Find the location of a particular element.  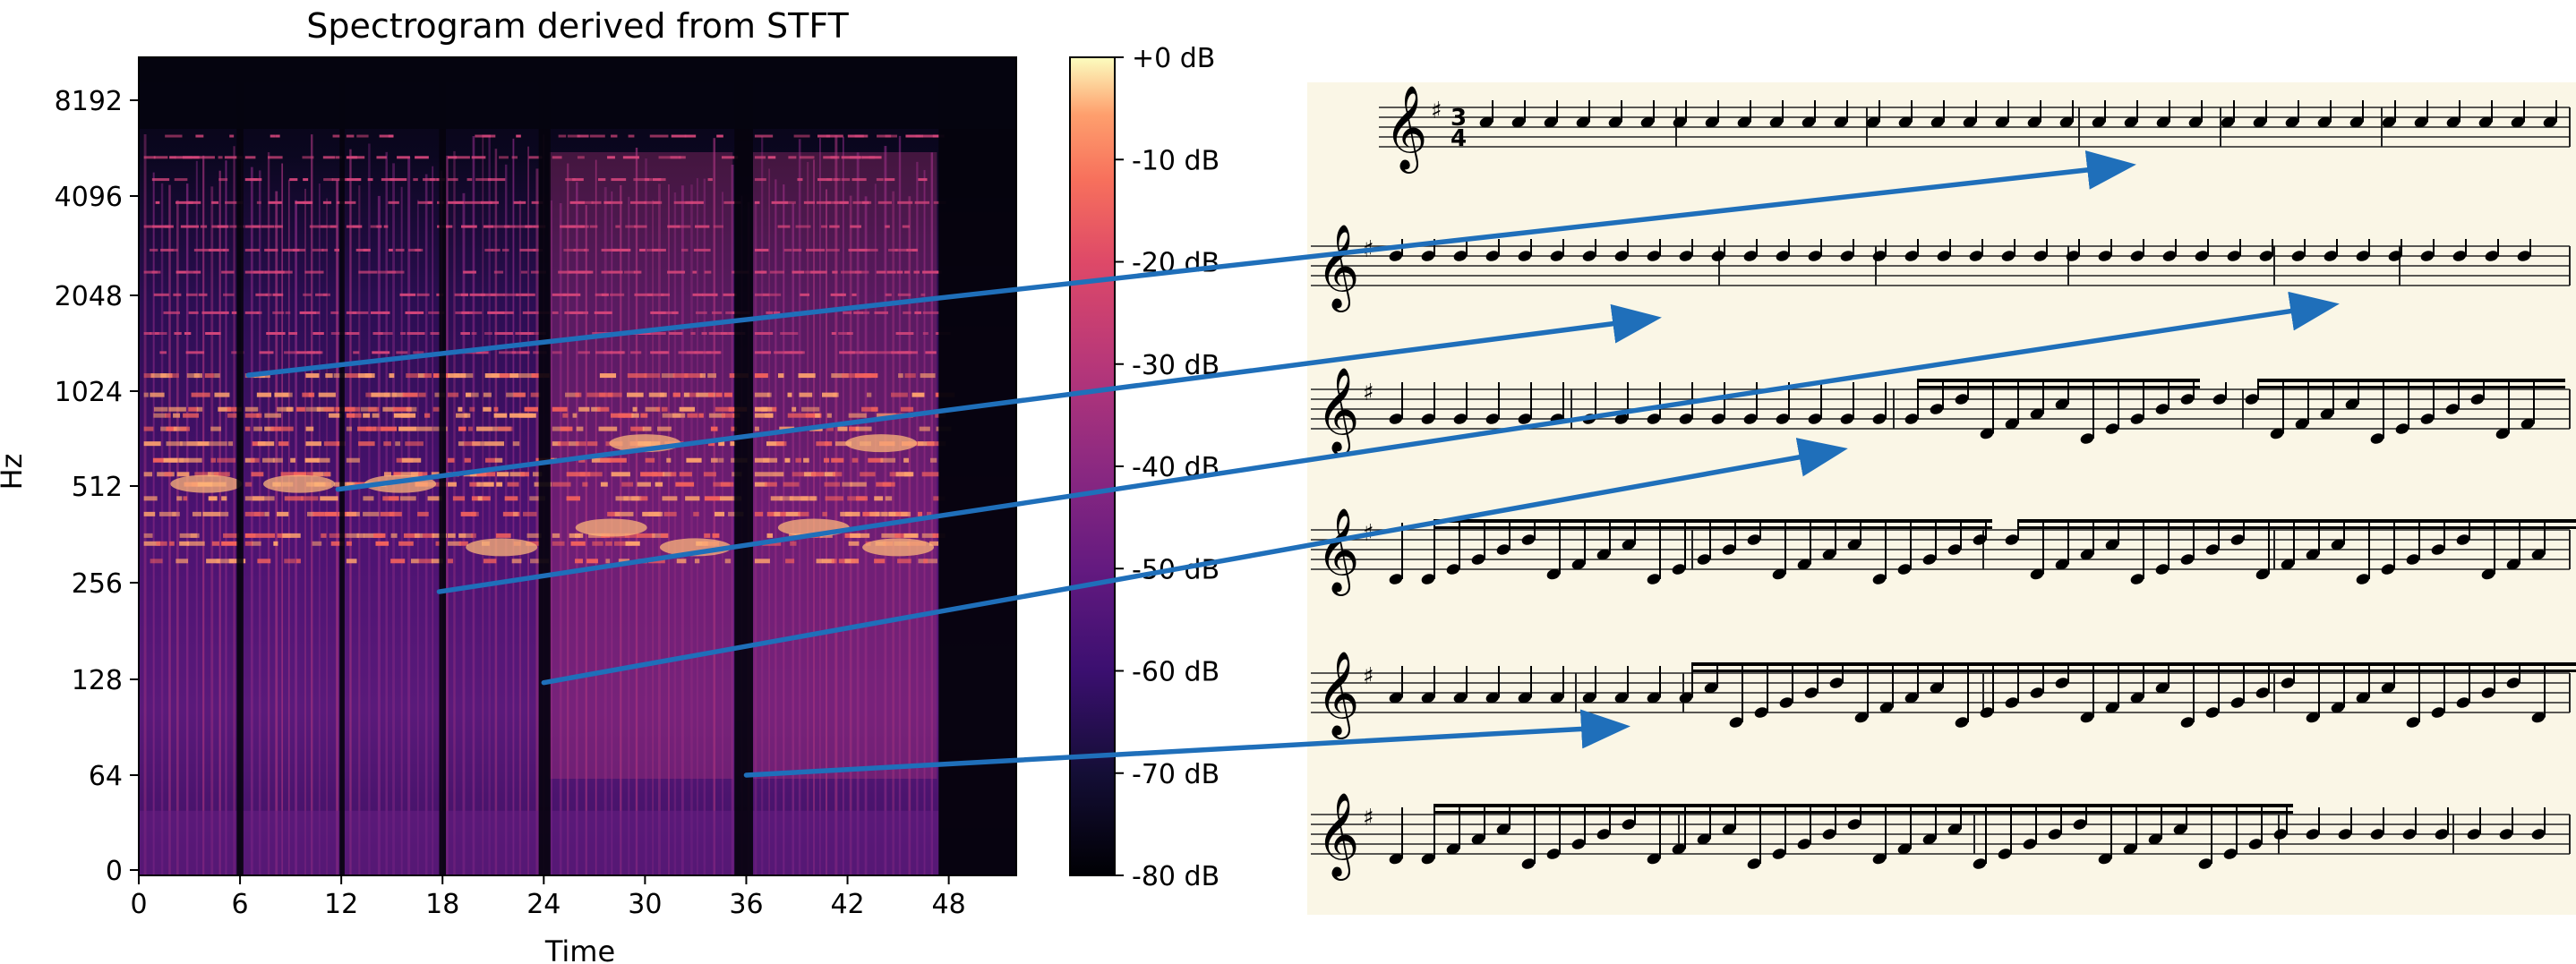

fundamental-blob is located at coordinates (206, 483).